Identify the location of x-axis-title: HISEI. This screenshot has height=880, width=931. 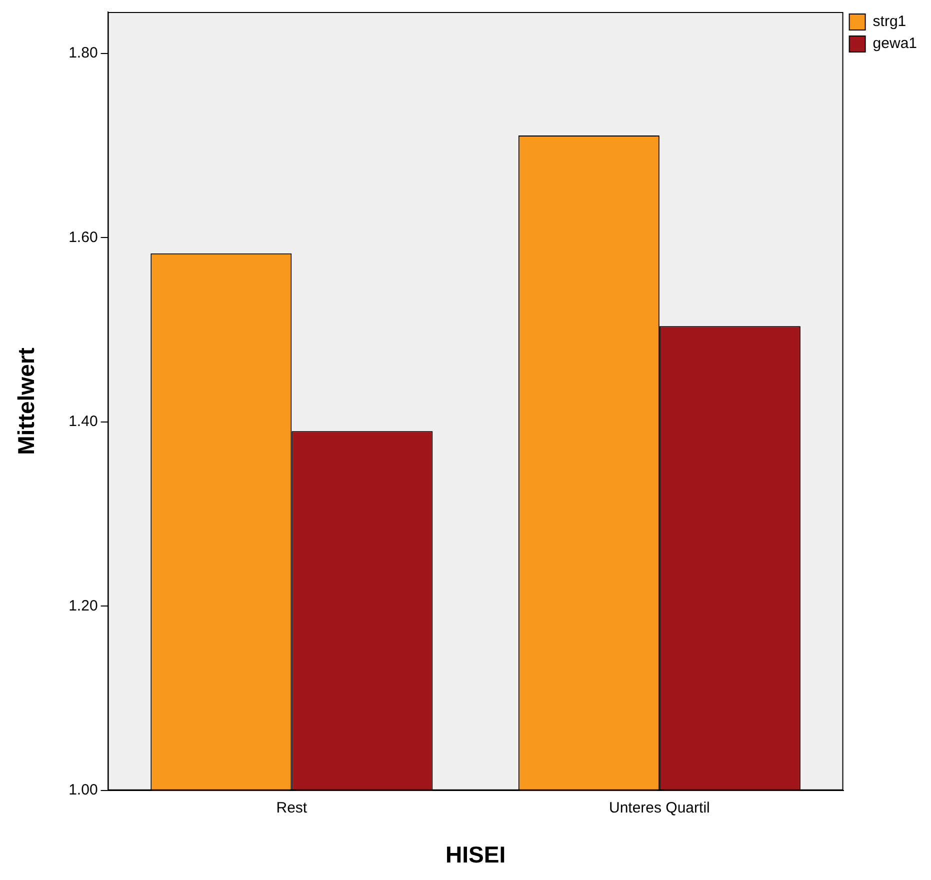
(476, 855).